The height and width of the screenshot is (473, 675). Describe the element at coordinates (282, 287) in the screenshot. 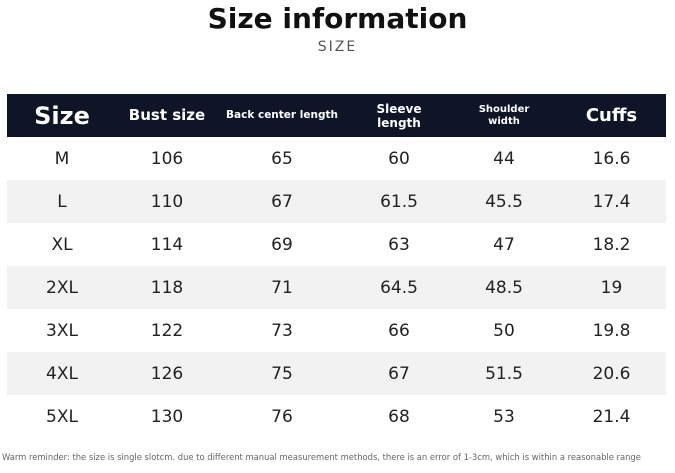

I see `measurement: 71` at that location.